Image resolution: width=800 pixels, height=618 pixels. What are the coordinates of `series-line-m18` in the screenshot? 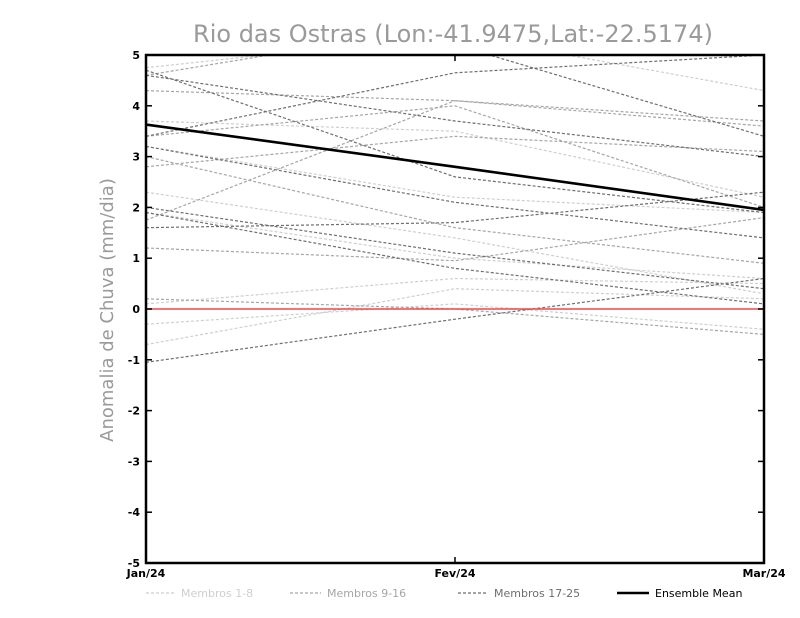 It's located at (455, 96).